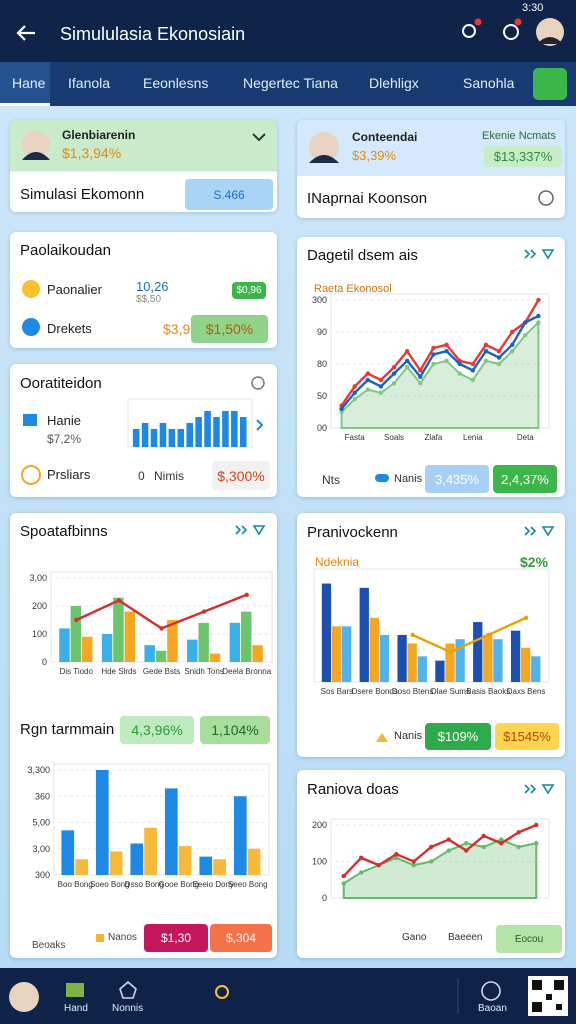  Describe the element at coordinates (39, 606) in the screenshot. I see `y-tick-label: 200` at that location.